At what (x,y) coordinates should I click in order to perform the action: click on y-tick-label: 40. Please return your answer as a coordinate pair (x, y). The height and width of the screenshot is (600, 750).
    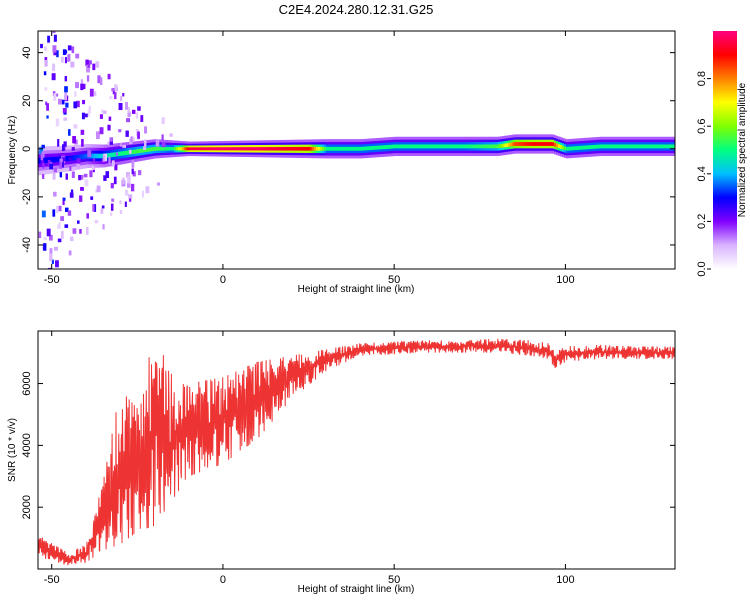
    Looking at the image, I should click on (27, 53).